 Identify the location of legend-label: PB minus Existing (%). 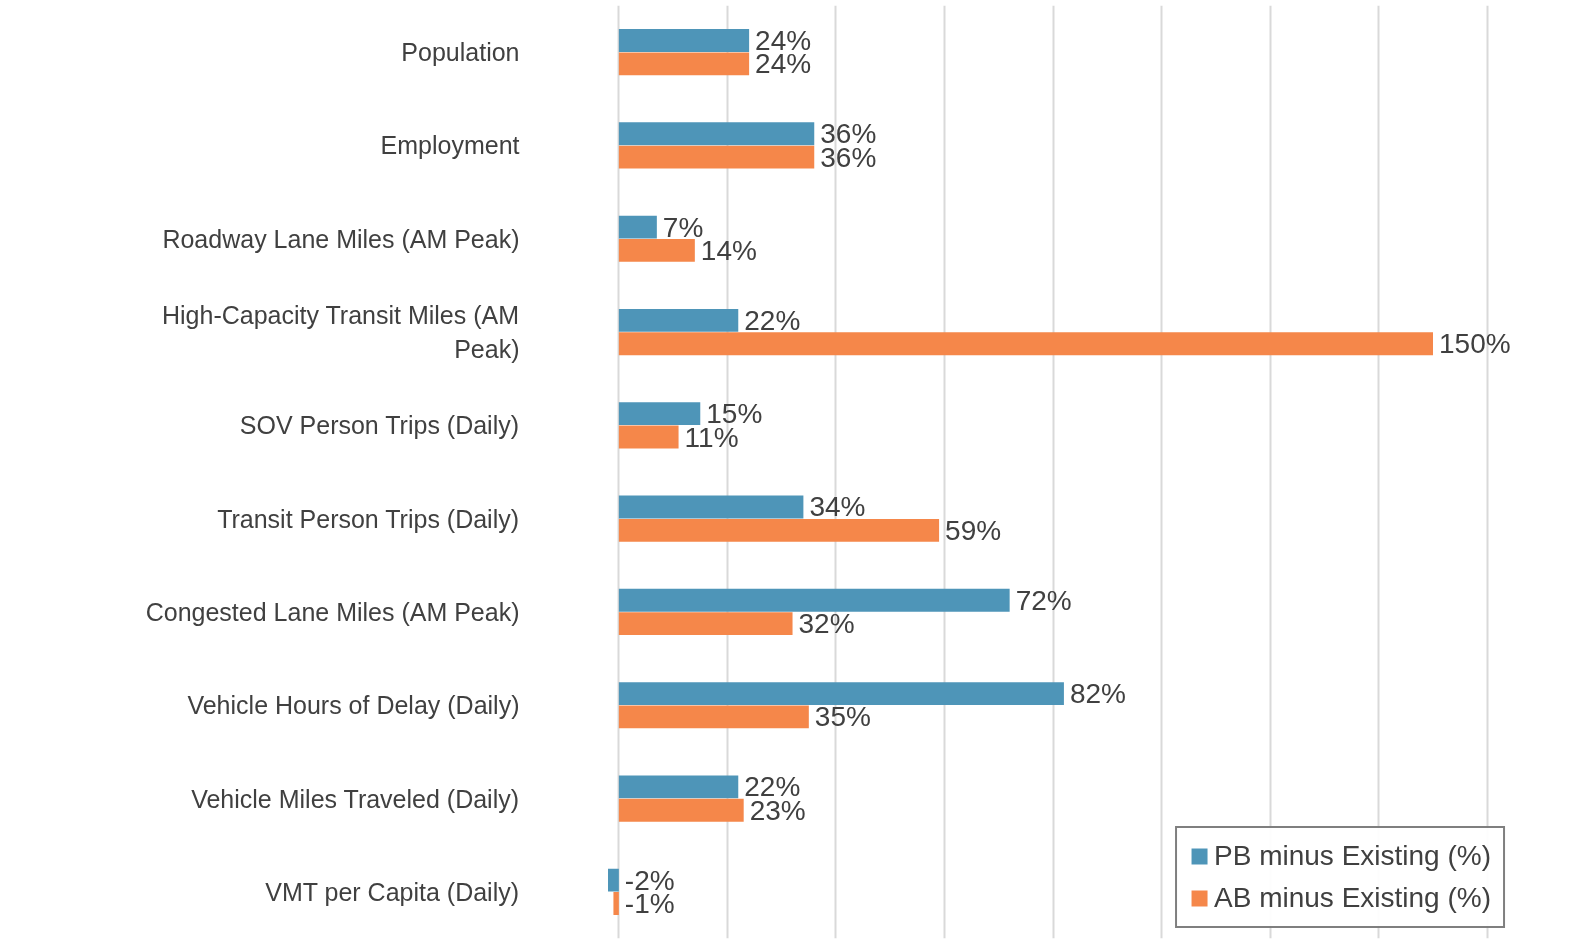
(1352, 856).